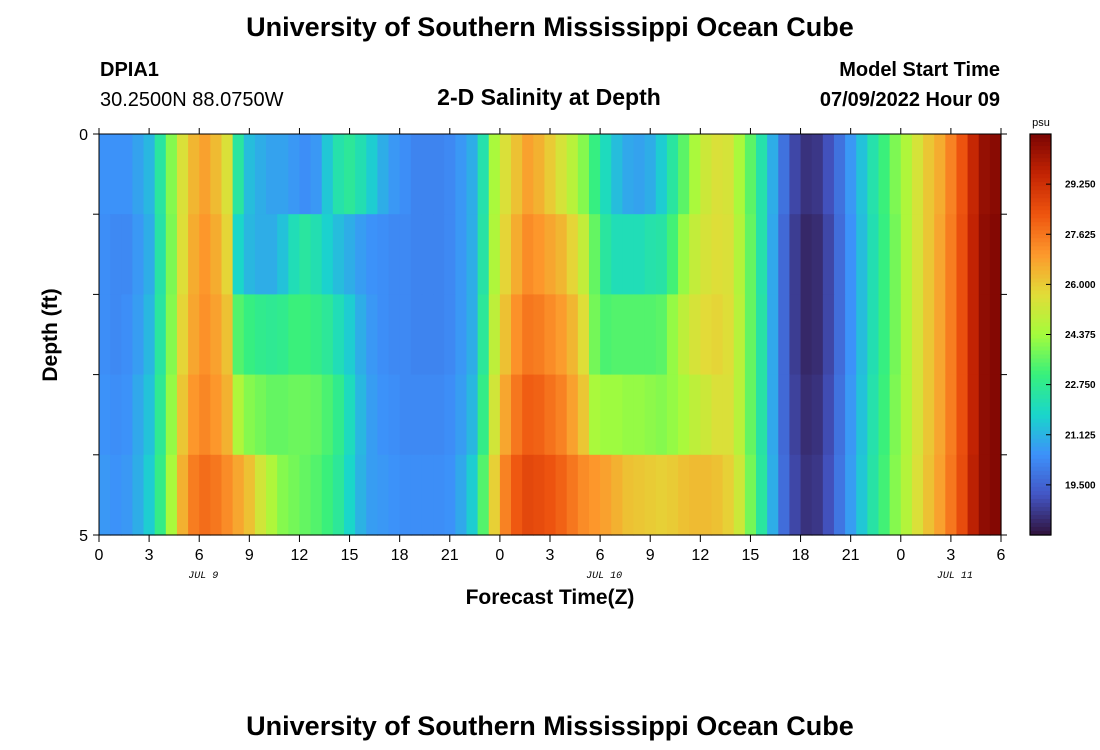  Describe the element at coordinates (801, 555) in the screenshot. I see `x-tick-label: 18` at that location.